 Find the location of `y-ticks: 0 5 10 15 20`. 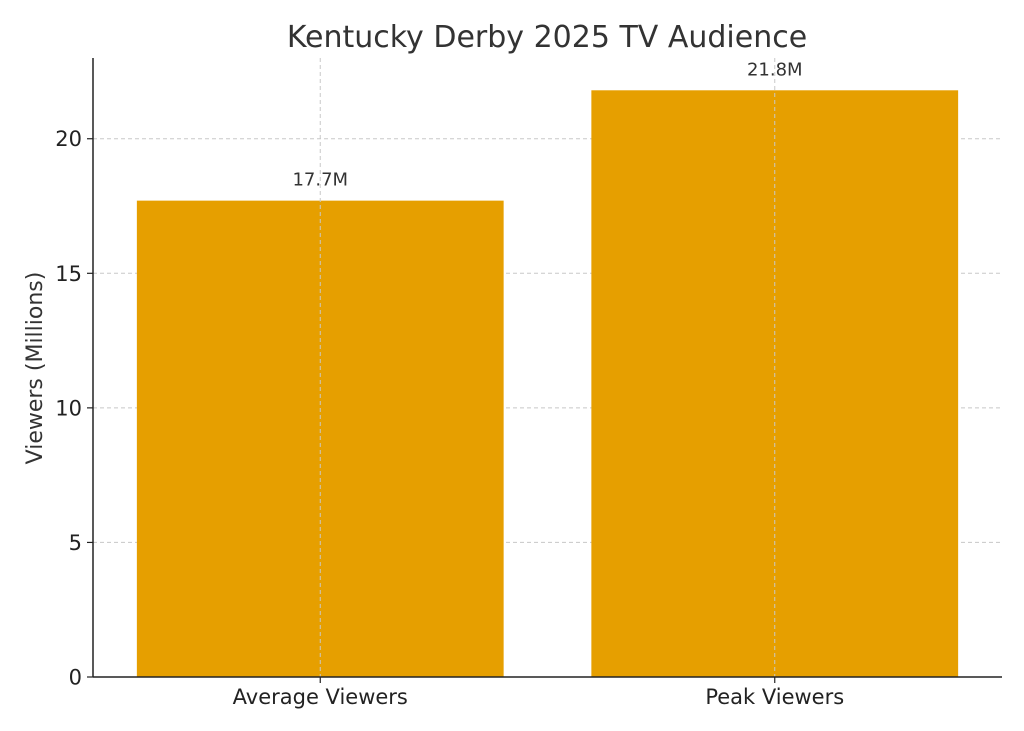

y-ticks: 0 5 10 15 20 is located at coordinates (74, 408).